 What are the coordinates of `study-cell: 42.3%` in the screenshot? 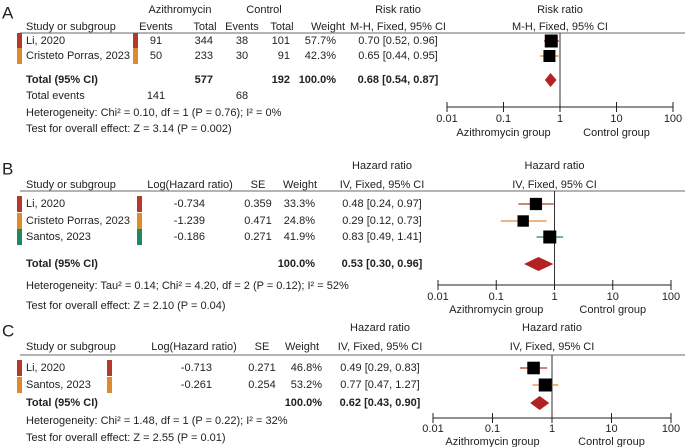 It's located at (320, 56).